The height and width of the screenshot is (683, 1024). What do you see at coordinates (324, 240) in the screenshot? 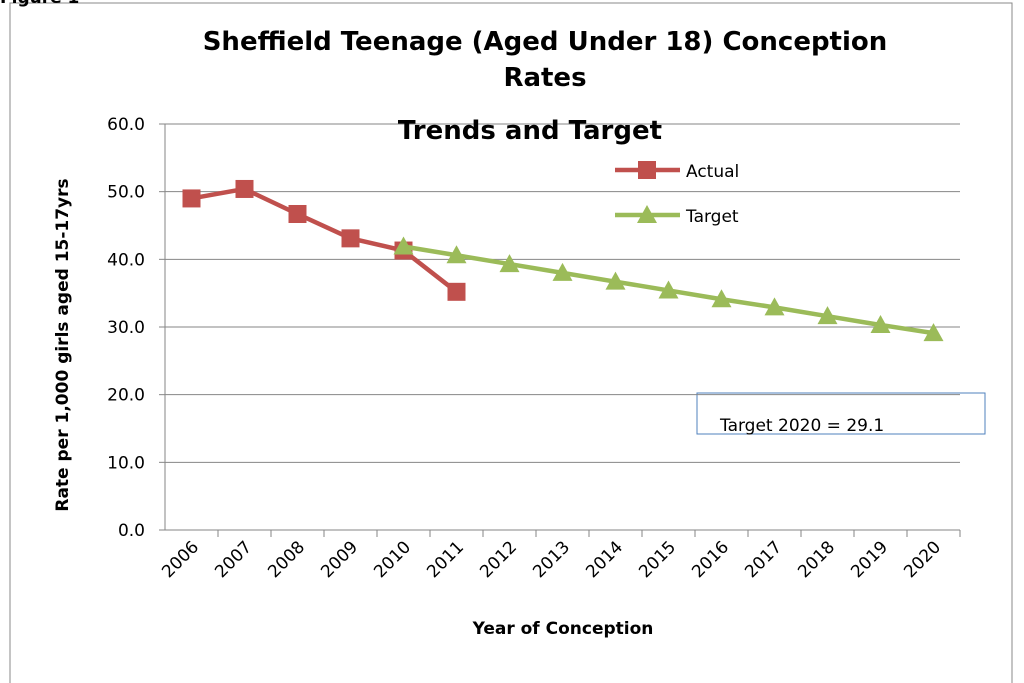
I see `series-line` at bounding box center [324, 240].